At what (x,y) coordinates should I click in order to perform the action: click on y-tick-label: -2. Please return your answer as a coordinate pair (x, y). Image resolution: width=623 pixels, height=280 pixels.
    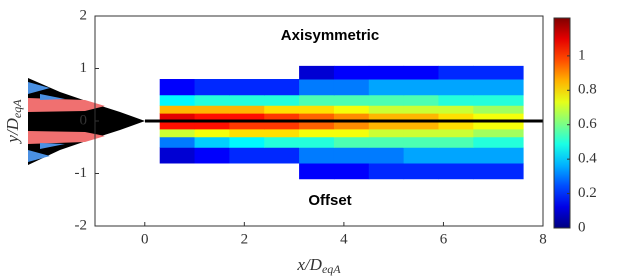
    Looking at the image, I should click on (81, 225).